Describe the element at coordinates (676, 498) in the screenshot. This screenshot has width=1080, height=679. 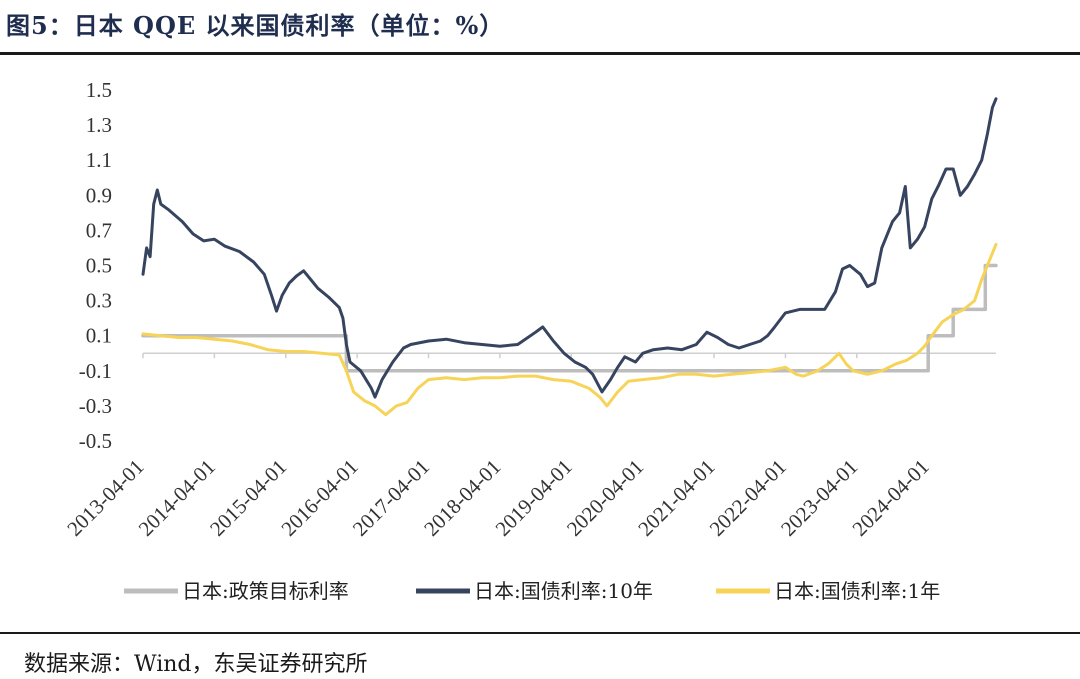
I see `x-tick-label: 2021-04-01` at that location.